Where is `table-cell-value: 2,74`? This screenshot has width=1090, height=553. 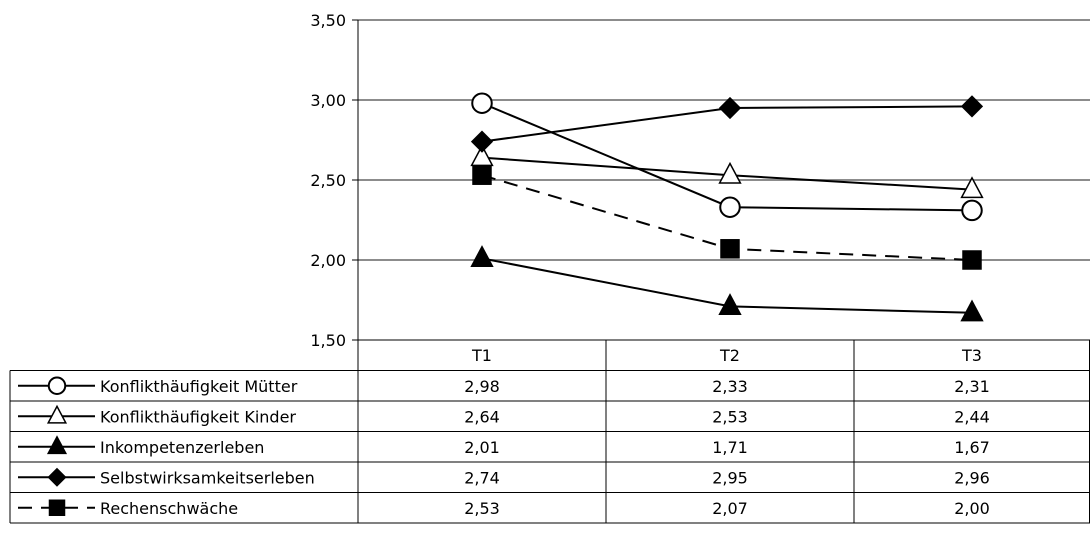 table-cell-value: 2,74 is located at coordinates (482, 477).